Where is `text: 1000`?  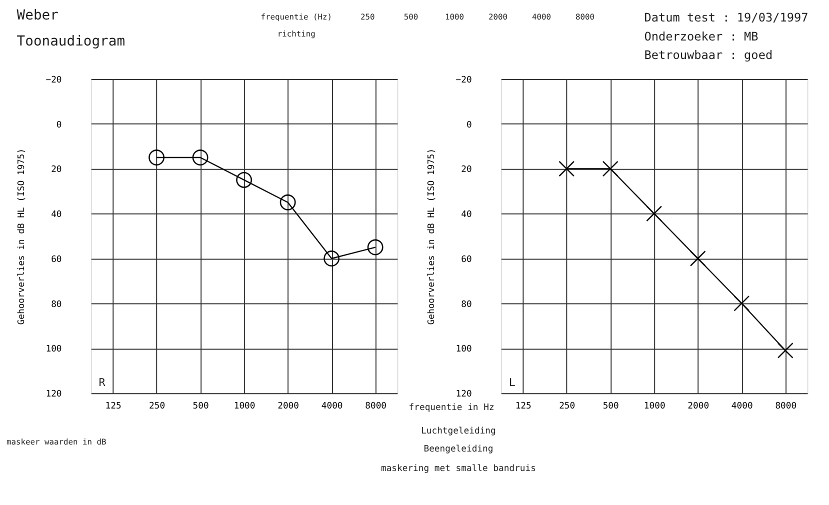
text: 1000 is located at coordinates (454, 17).